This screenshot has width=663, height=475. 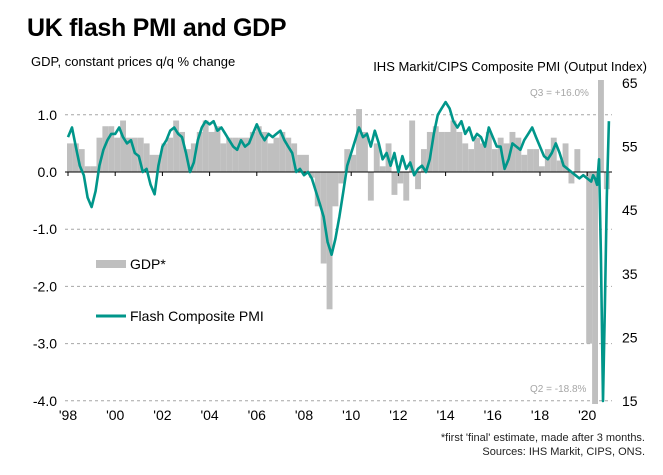 What do you see at coordinates (351, 415) in the screenshot?
I see `x-tick-label: '10` at bounding box center [351, 415].